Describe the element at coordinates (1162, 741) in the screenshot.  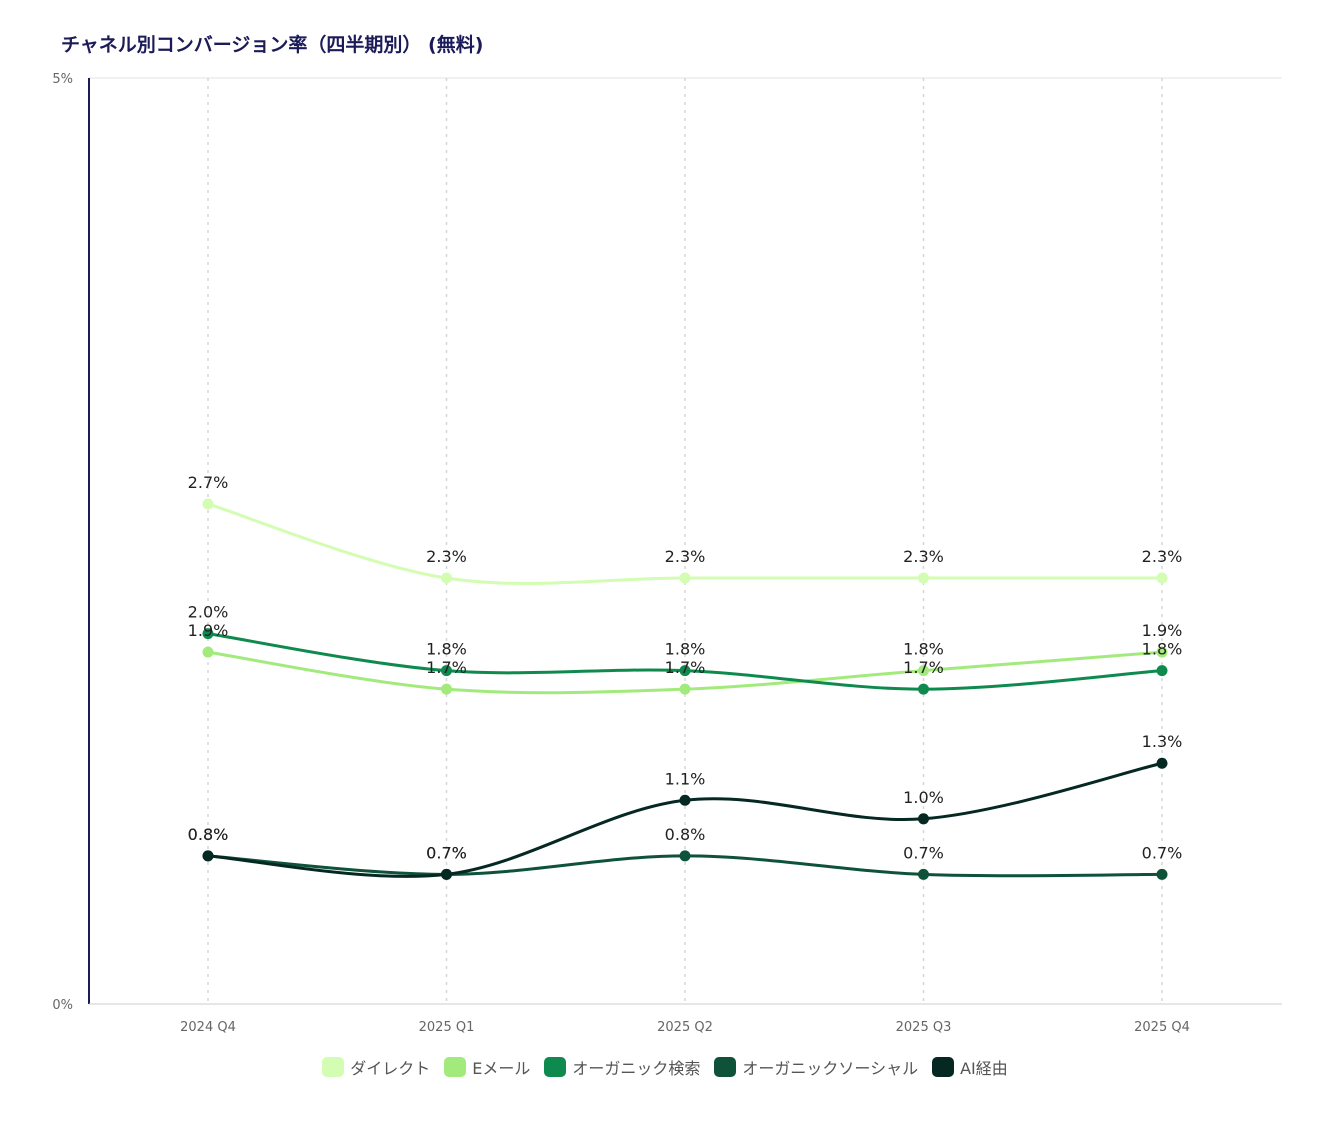
I see `data-label: 1.3%` at that location.